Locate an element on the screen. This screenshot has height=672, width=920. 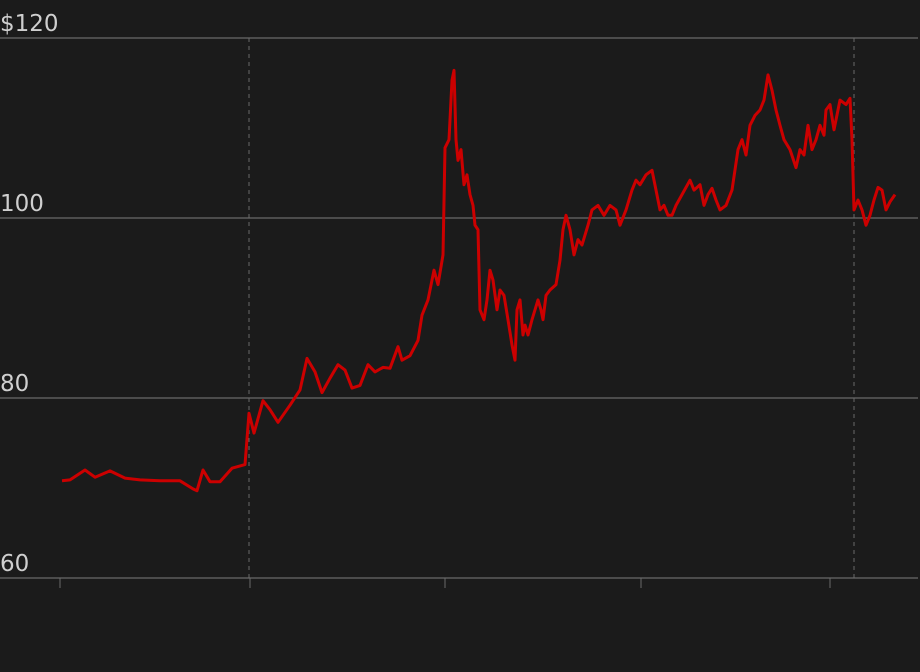
y-tick-label: 80 is located at coordinates (14, 384).